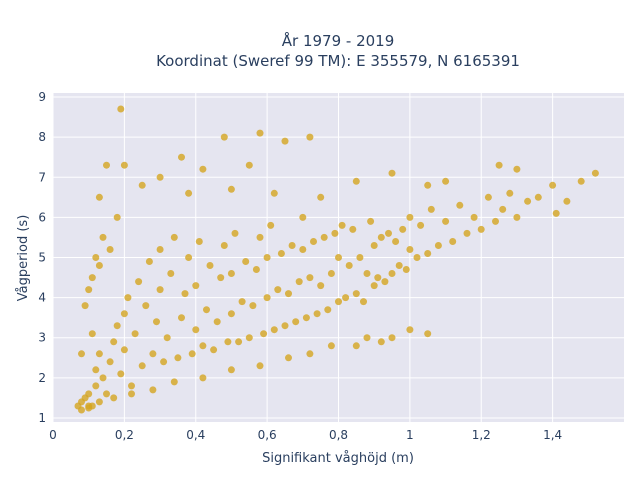 The height and width of the screenshot is (480, 640). What do you see at coordinates (42, 177) in the screenshot?
I see `y-tick-label: 7` at bounding box center [42, 177].